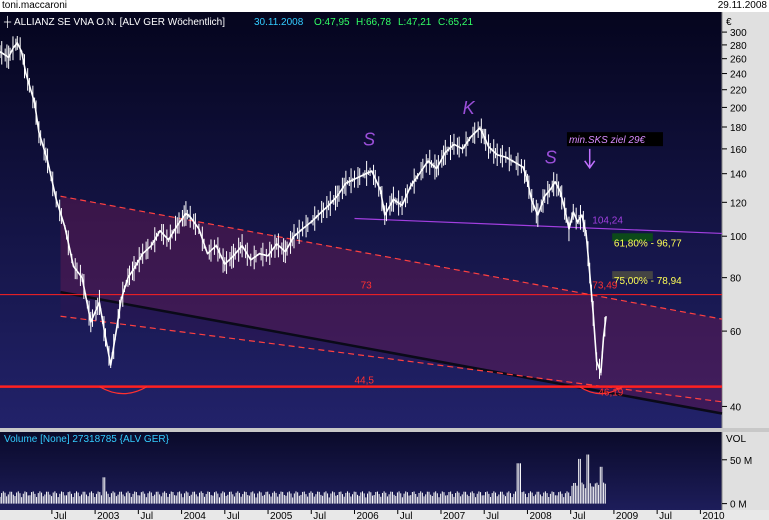  I want to click on y-tick-label: 200, so click(738, 108).